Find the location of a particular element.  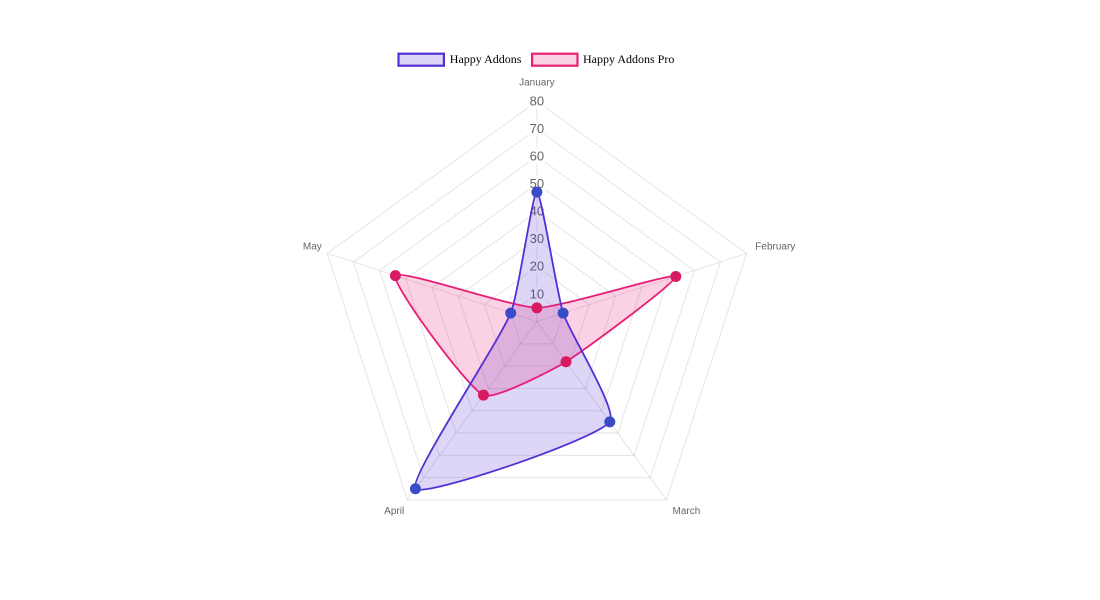

svg-text: Happy Addons Pro is located at coordinates (628, 59).